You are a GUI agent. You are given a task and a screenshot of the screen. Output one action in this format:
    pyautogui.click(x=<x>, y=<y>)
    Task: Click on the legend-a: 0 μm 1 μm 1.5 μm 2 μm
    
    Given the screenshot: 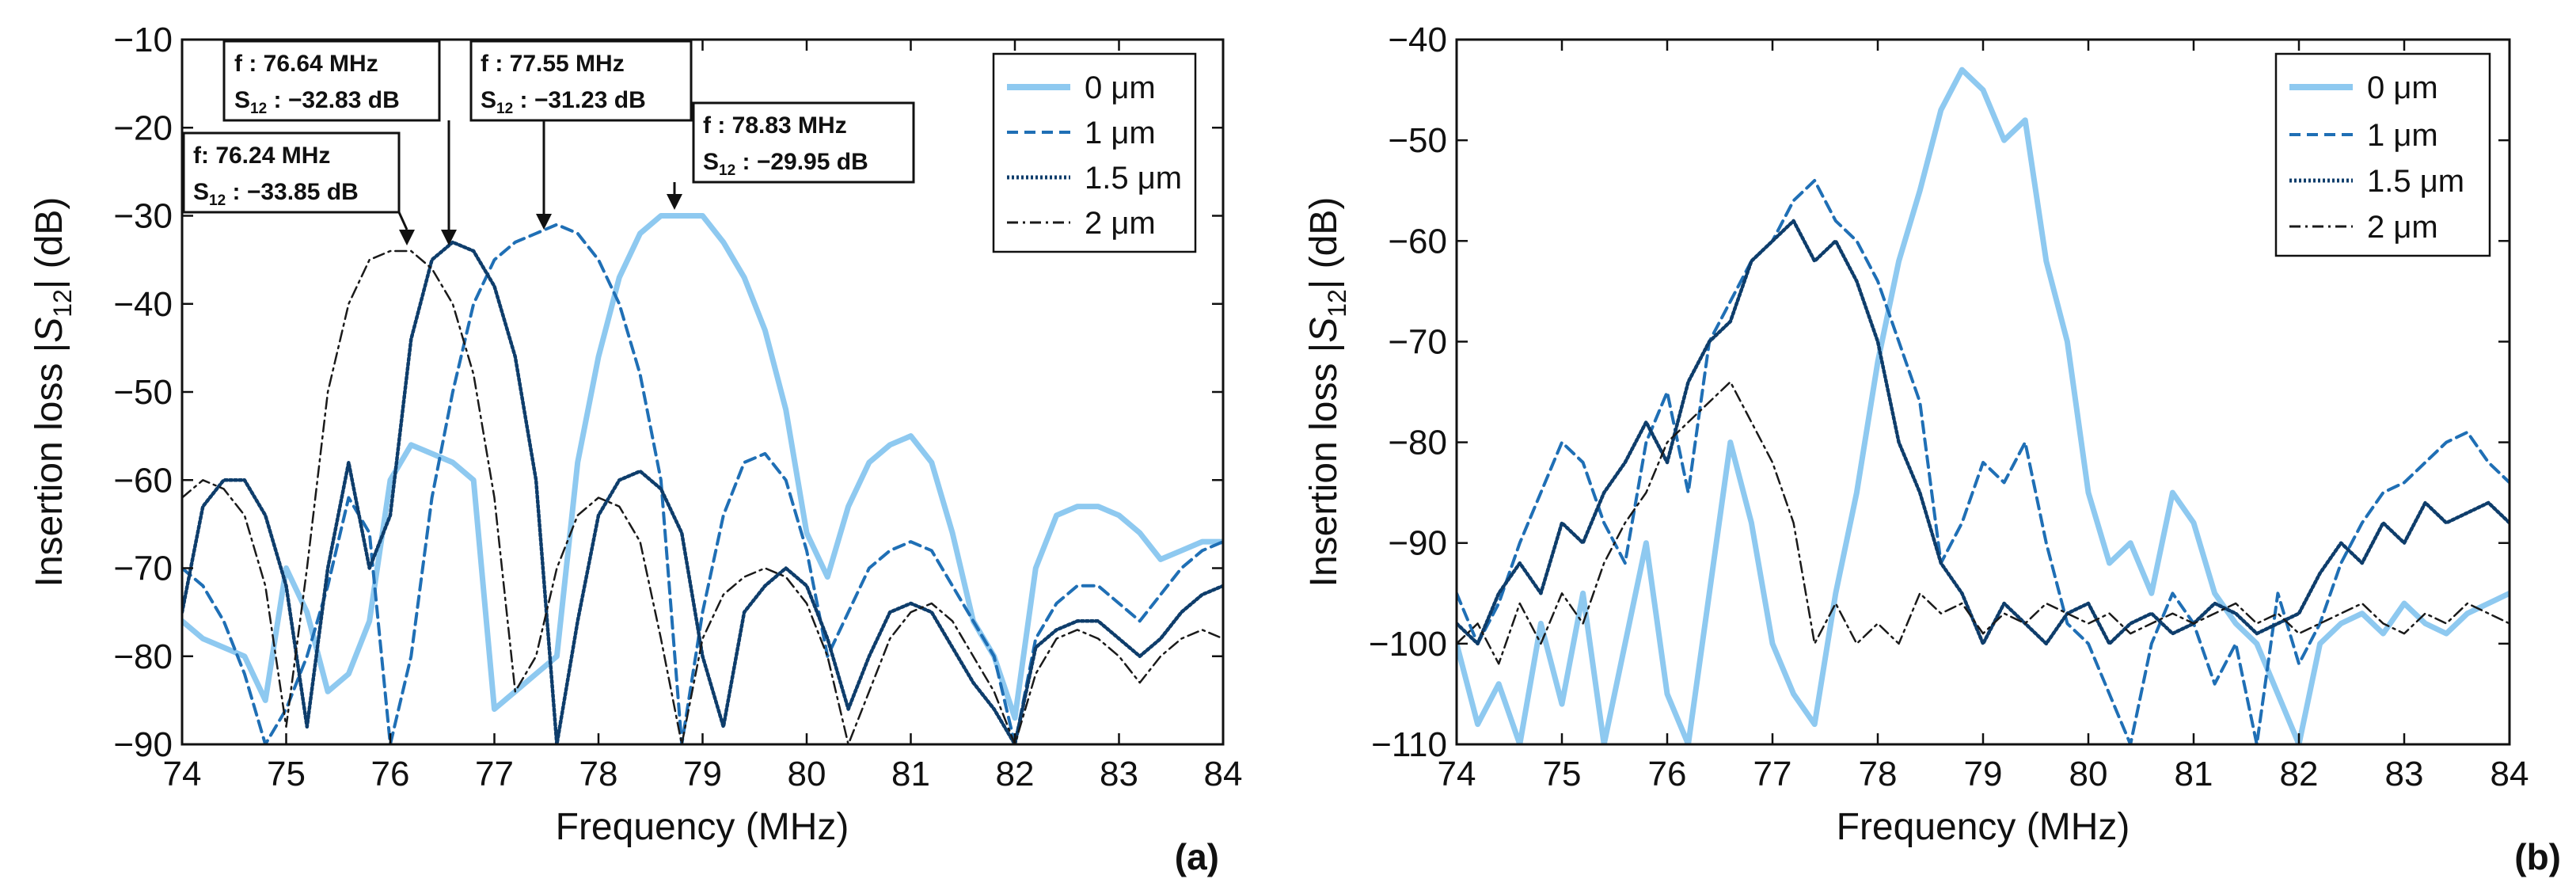 What is the action you would take?
    pyautogui.click(x=1094, y=152)
    